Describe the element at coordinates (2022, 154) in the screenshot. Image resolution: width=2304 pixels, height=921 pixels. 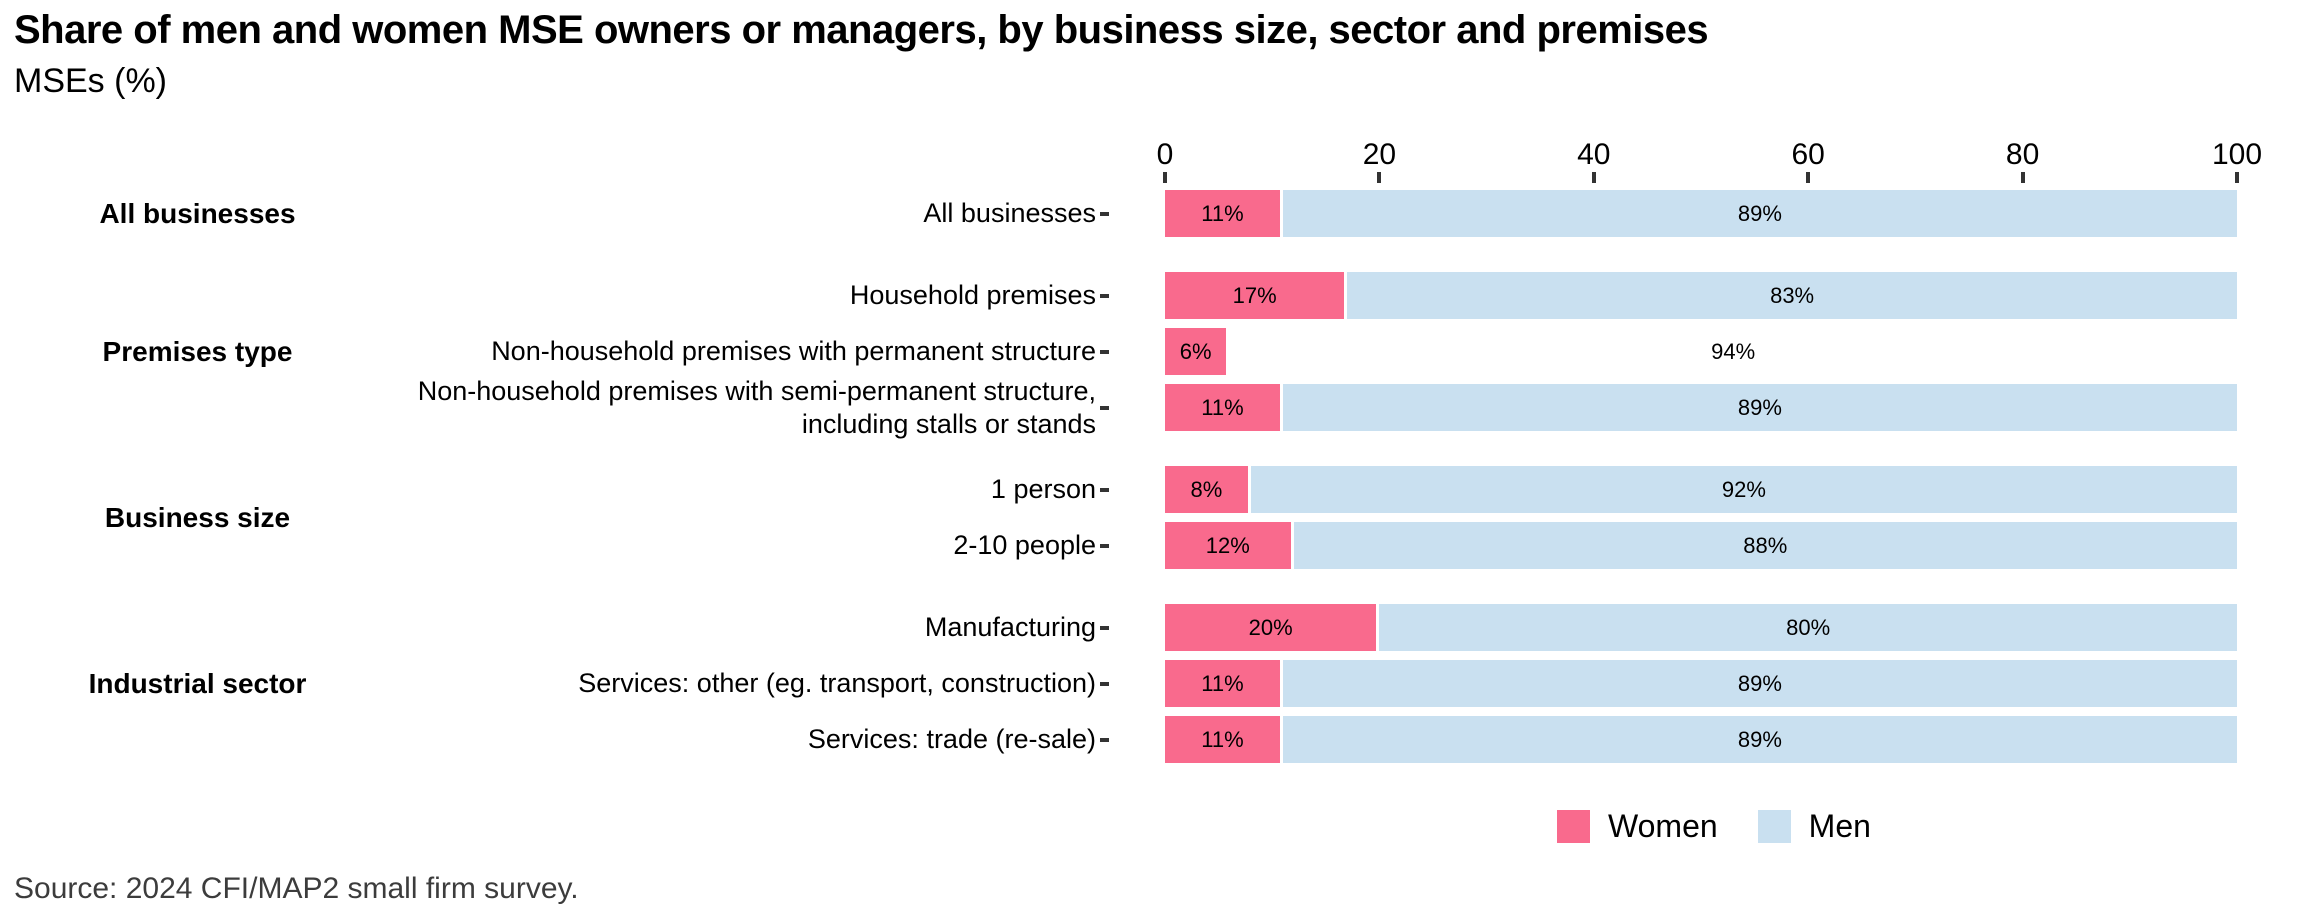
I see `x-axis-tick-label: 80` at that location.